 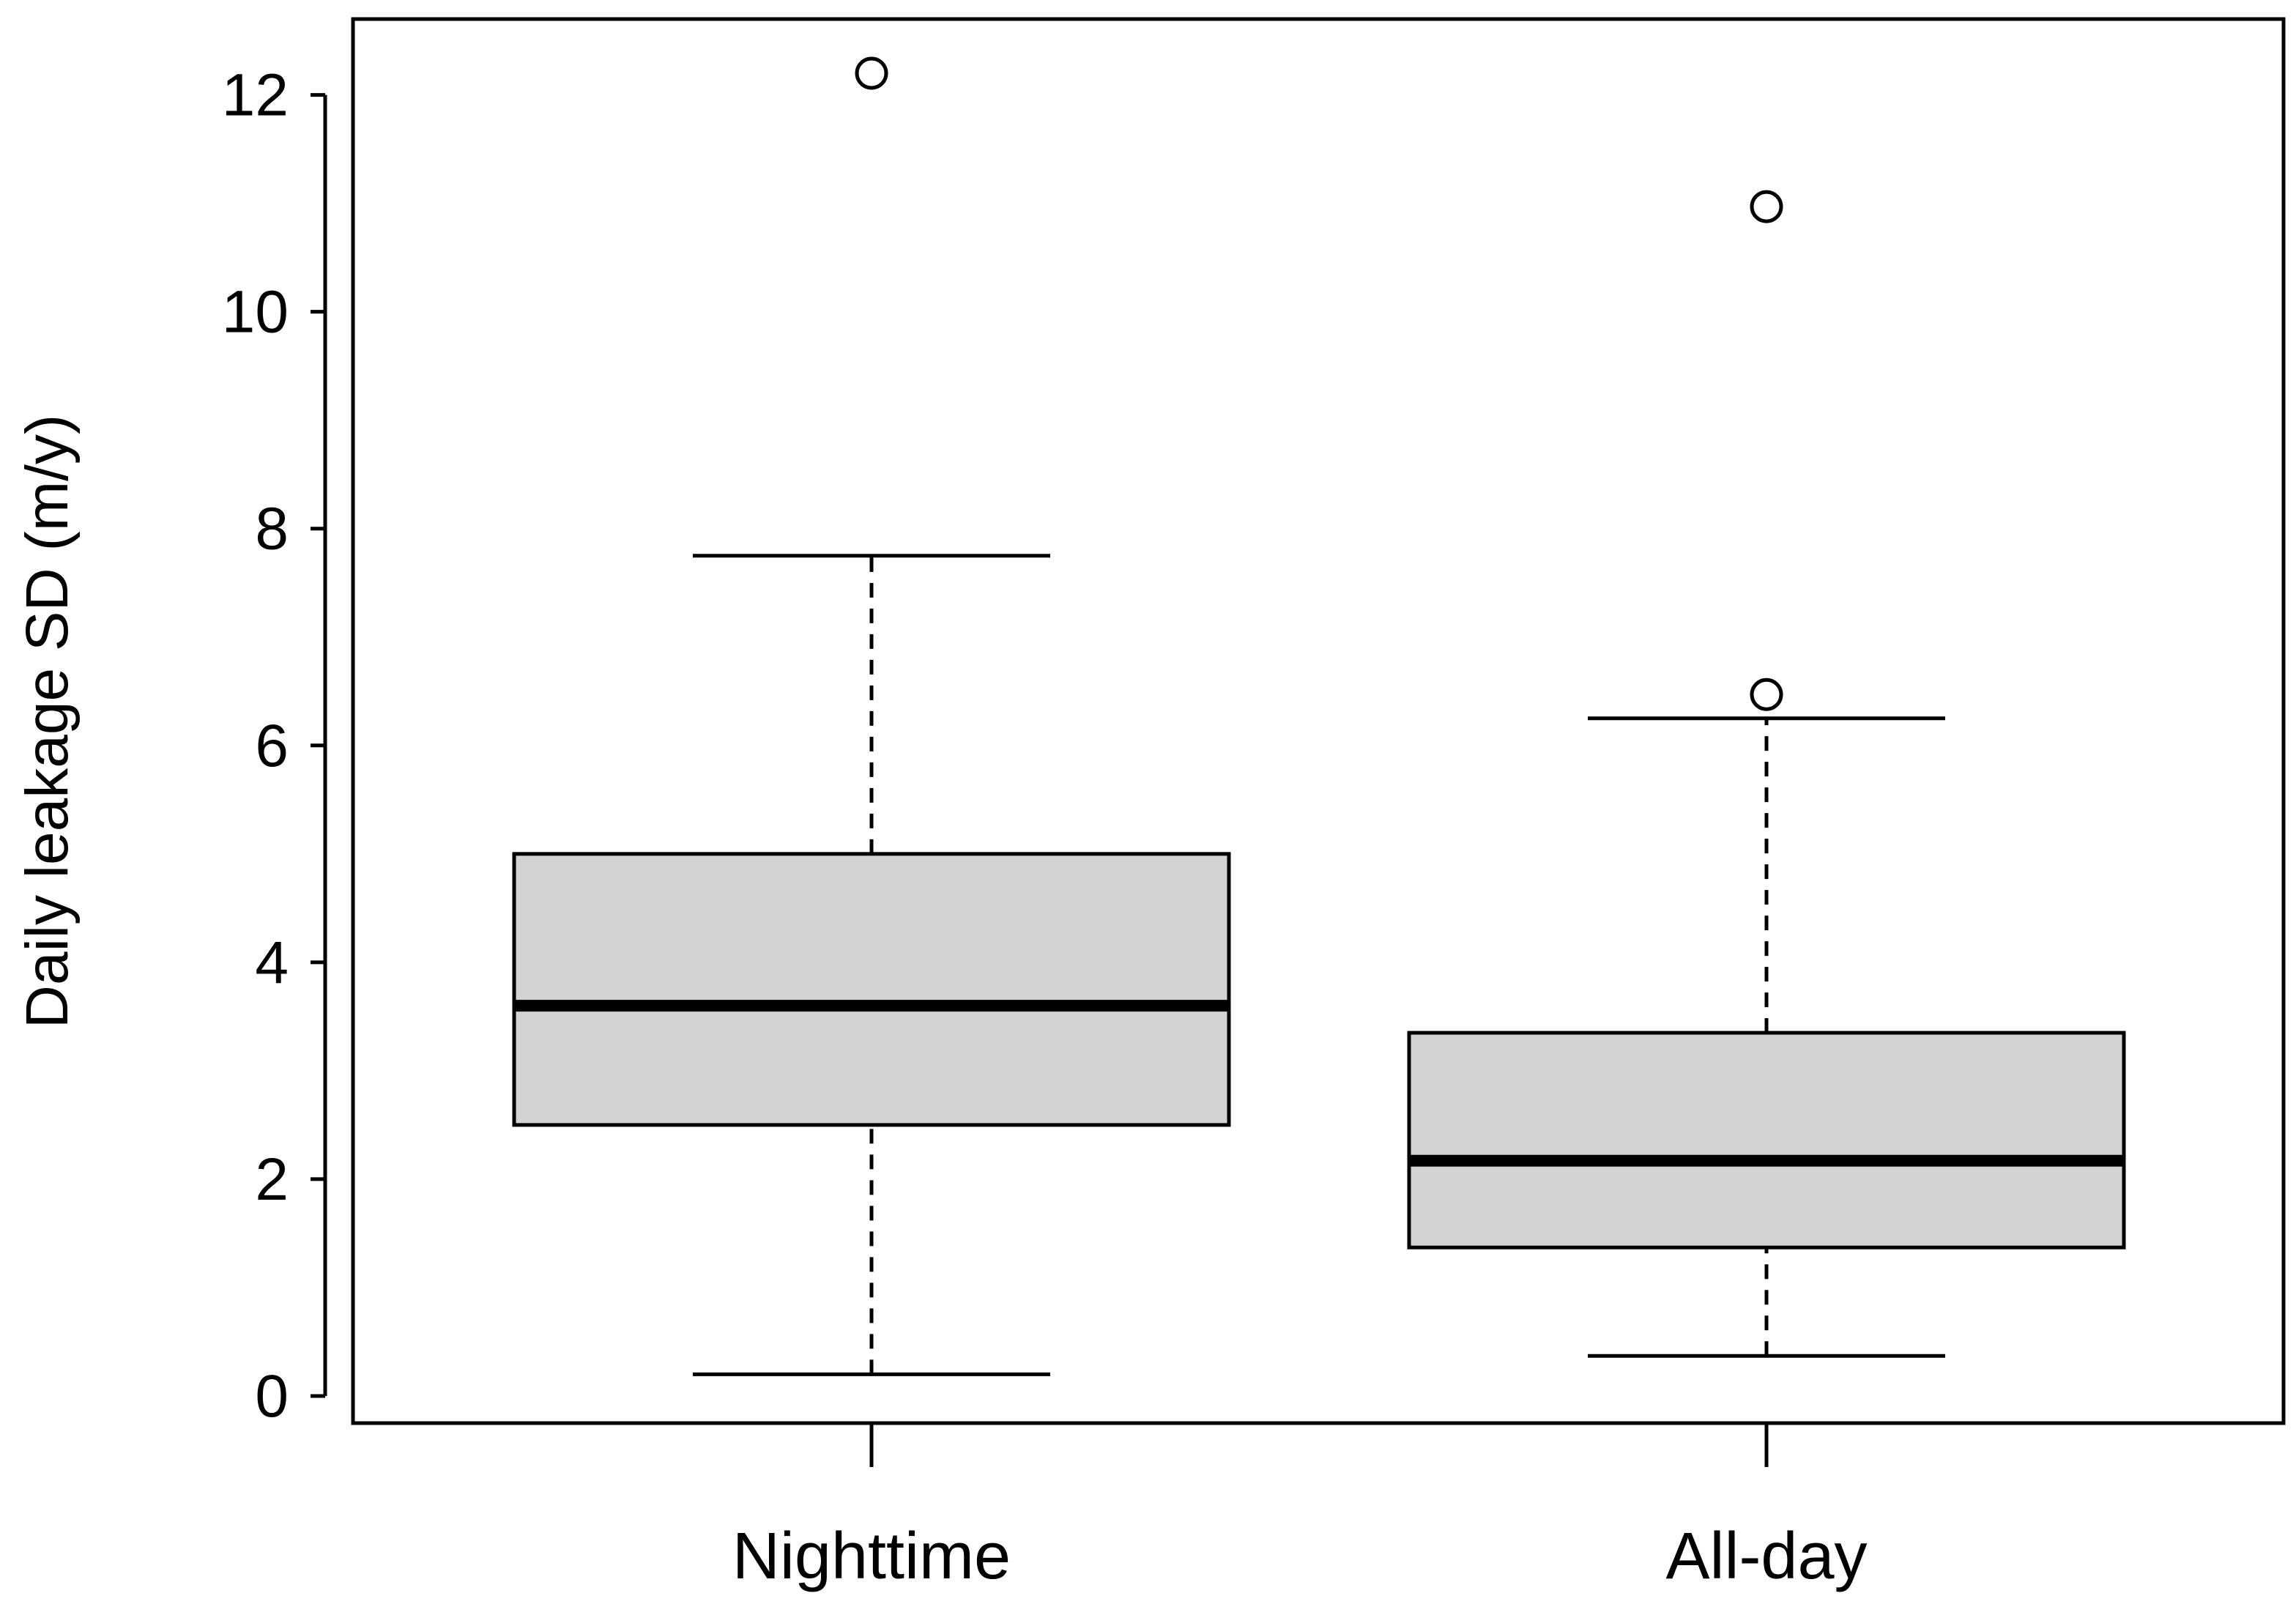 What do you see at coordinates (255, 312) in the screenshot?
I see `y-tick-label: 10` at bounding box center [255, 312].